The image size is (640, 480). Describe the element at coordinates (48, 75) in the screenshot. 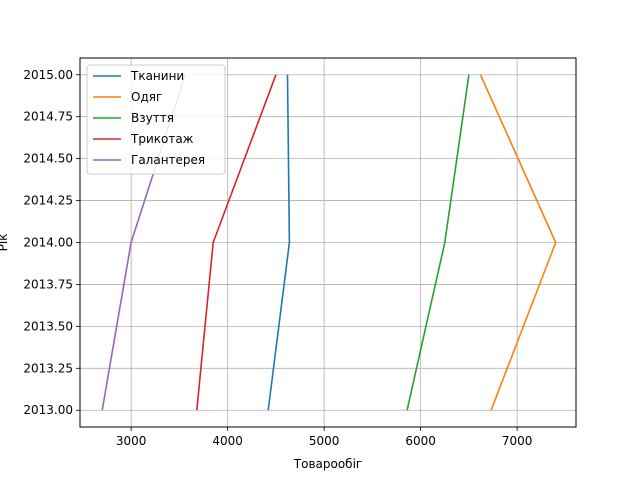

I see `y-tick-label: 2015.00` at that location.